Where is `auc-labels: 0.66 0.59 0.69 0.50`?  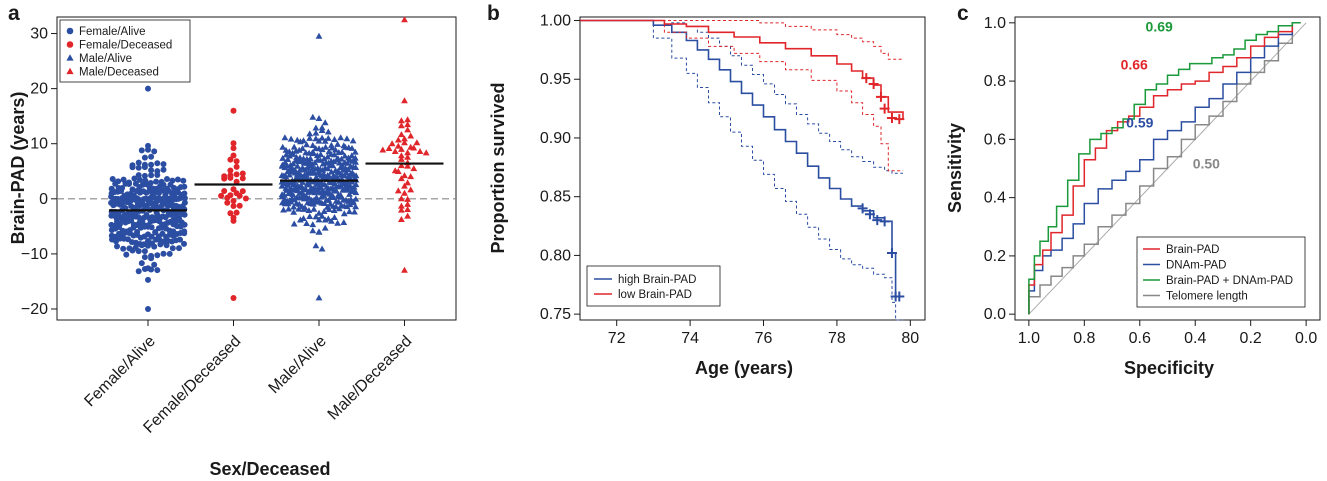 auc-labels: 0.66 0.59 0.69 0.50 is located at coordinates (1171, 95).